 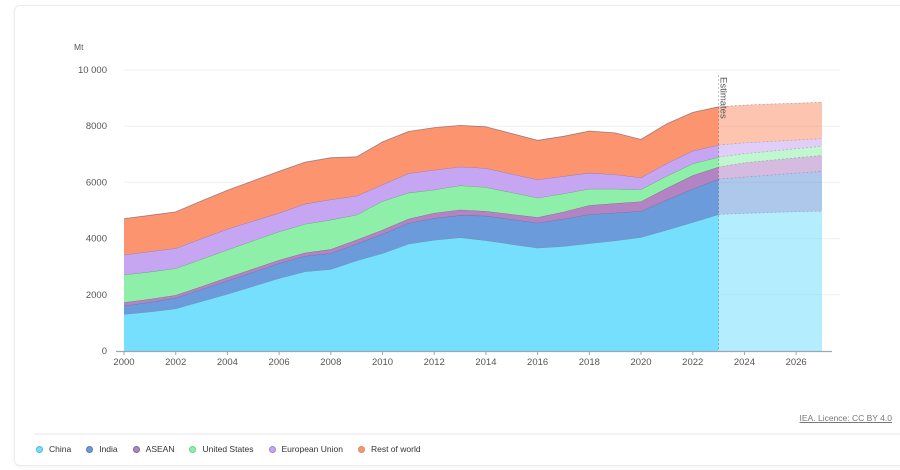 What do you see at coordinates (434, 362) in the screenshot?
I see `x-tick-label: 2012` at bounding box center [434, 362].